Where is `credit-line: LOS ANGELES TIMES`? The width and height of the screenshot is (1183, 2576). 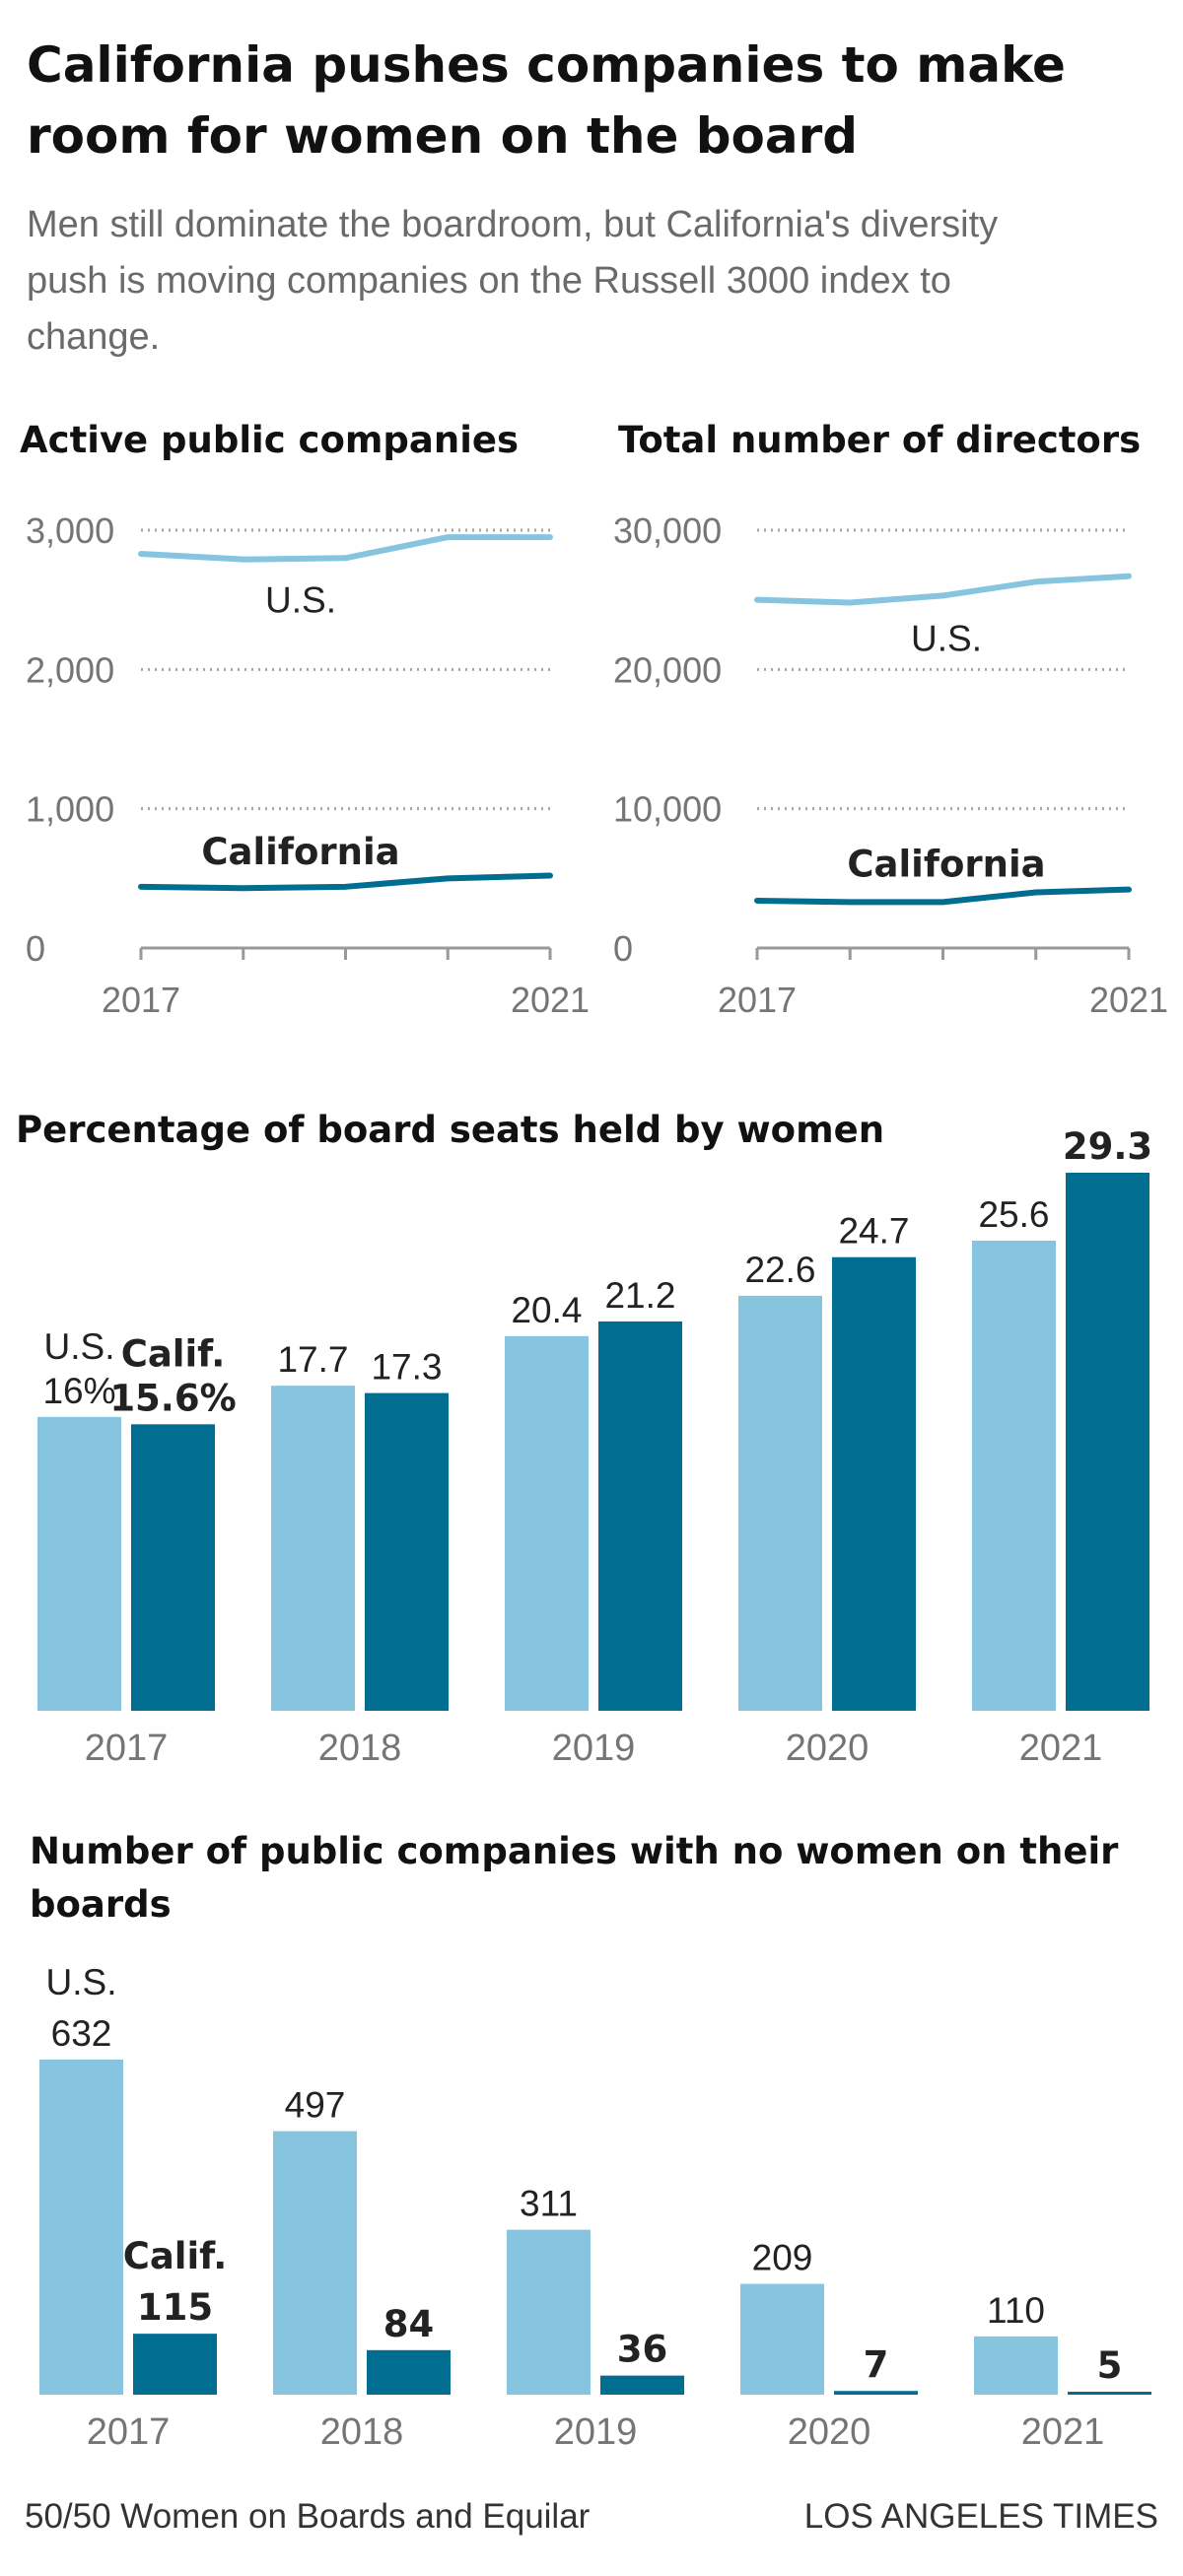 credit-line: LOS ANGELES TIMES is located at coordinates (980, 2516).